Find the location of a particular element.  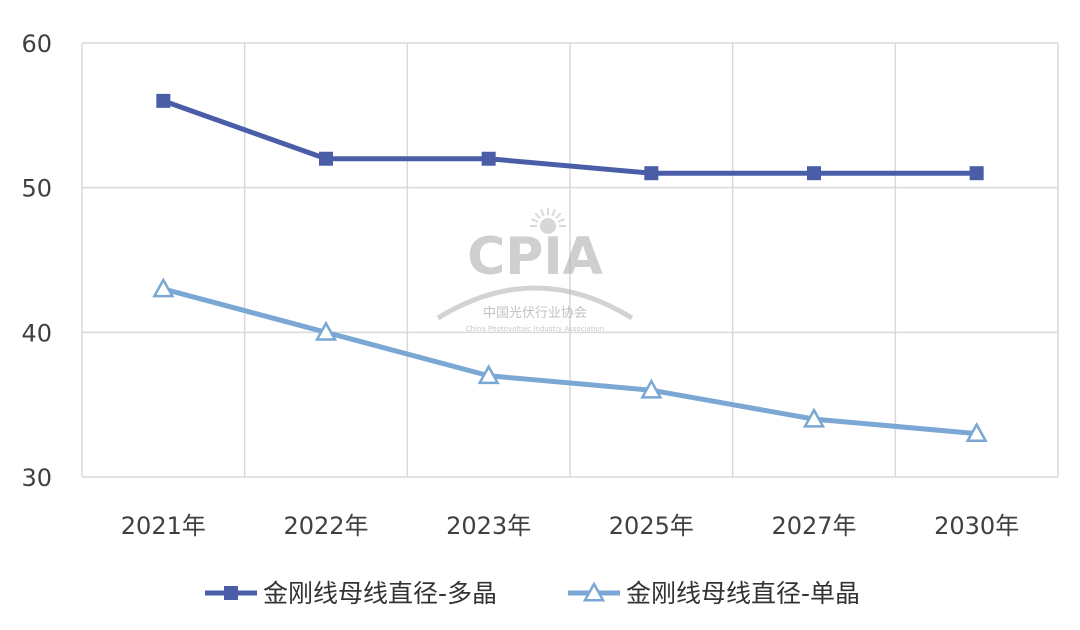

watermark-arc is located at coordinates (535, 303).